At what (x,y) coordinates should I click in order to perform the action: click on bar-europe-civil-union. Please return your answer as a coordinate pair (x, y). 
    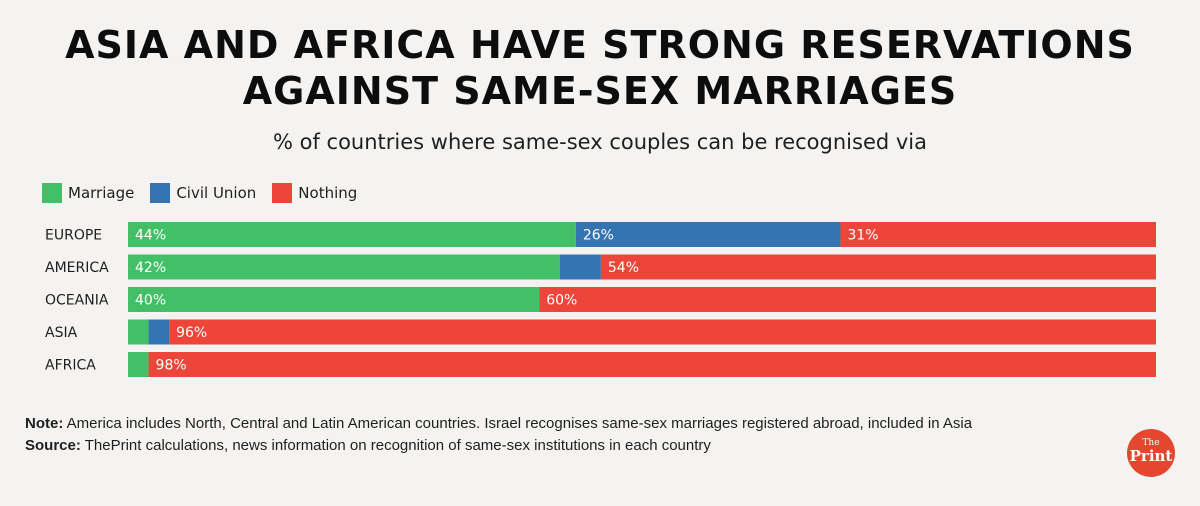
    Looking at the image, I should click on (708, 234).